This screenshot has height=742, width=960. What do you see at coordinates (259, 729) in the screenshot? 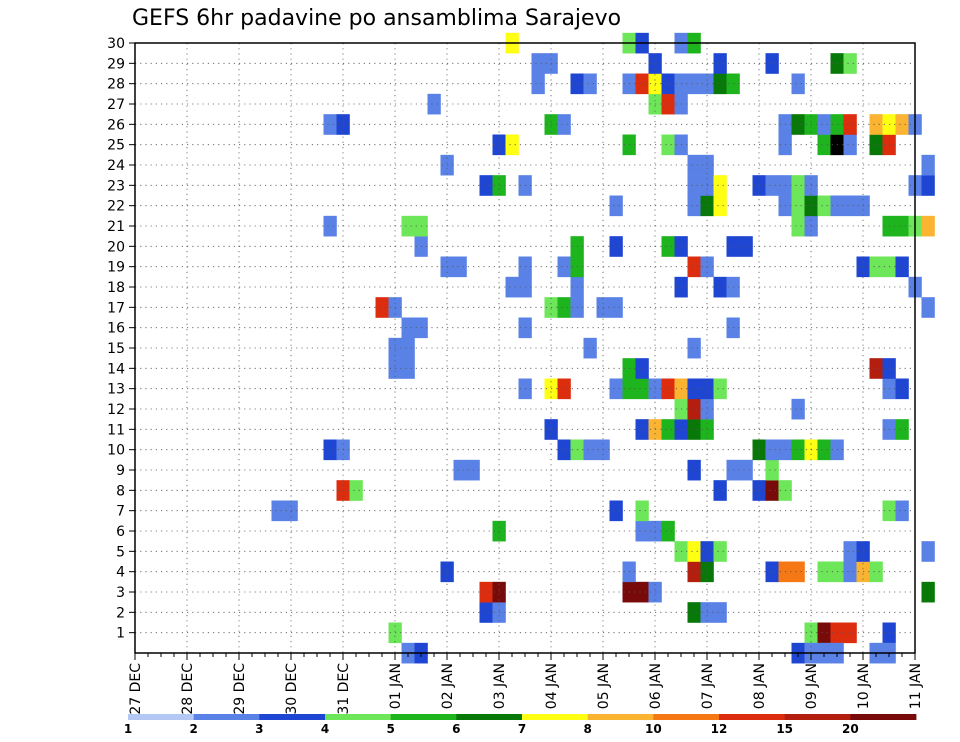
I see `colorbar-tick-label: 3` at bounding box center [259, 729].